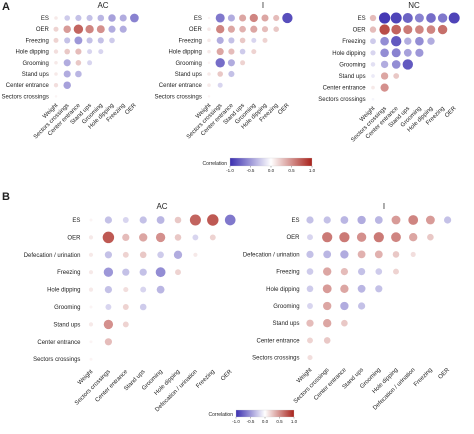 The image size is (474, 434). Describe the element at coordinates (265, 413) in the screenshot. I see `legend-colorbar` at that location.